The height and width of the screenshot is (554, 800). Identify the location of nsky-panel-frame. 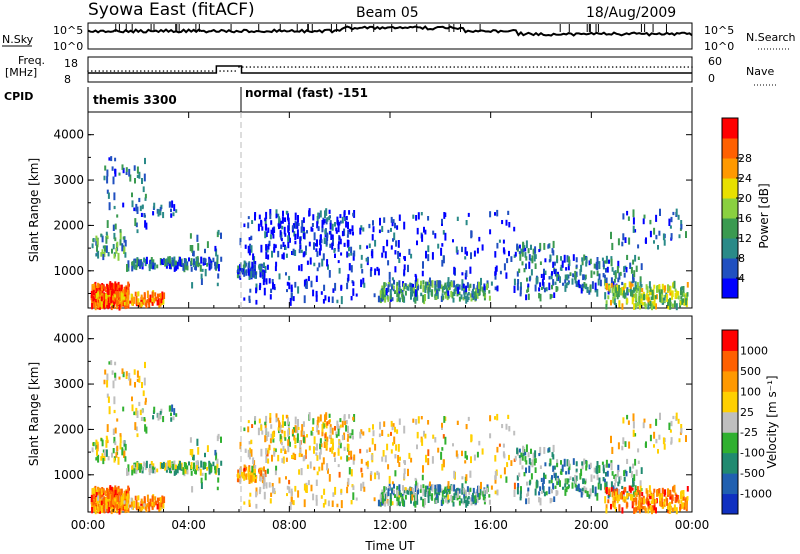
(390, 36).